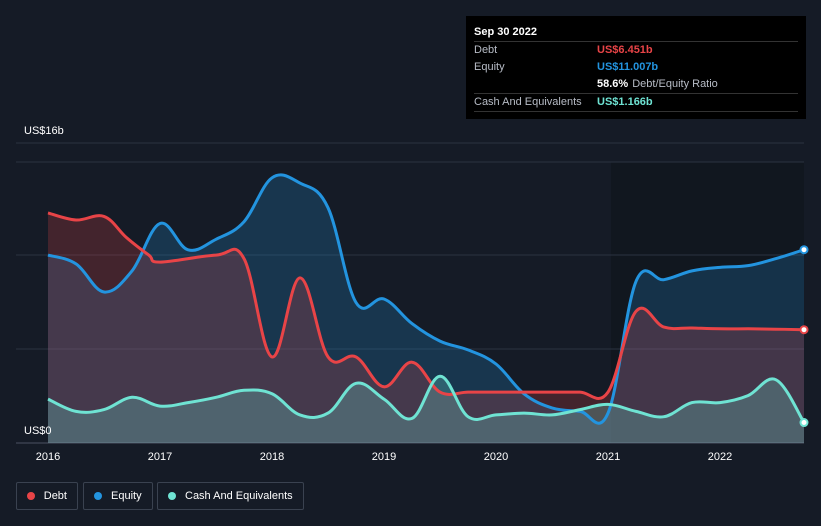 Image resolution: width=821 pixels, height=526 pixels. What do you see at coordinates (628, 67) in the screenshot?
I see `tooltip-equity-value: US$11.007b` at bounding box center [628, 67].